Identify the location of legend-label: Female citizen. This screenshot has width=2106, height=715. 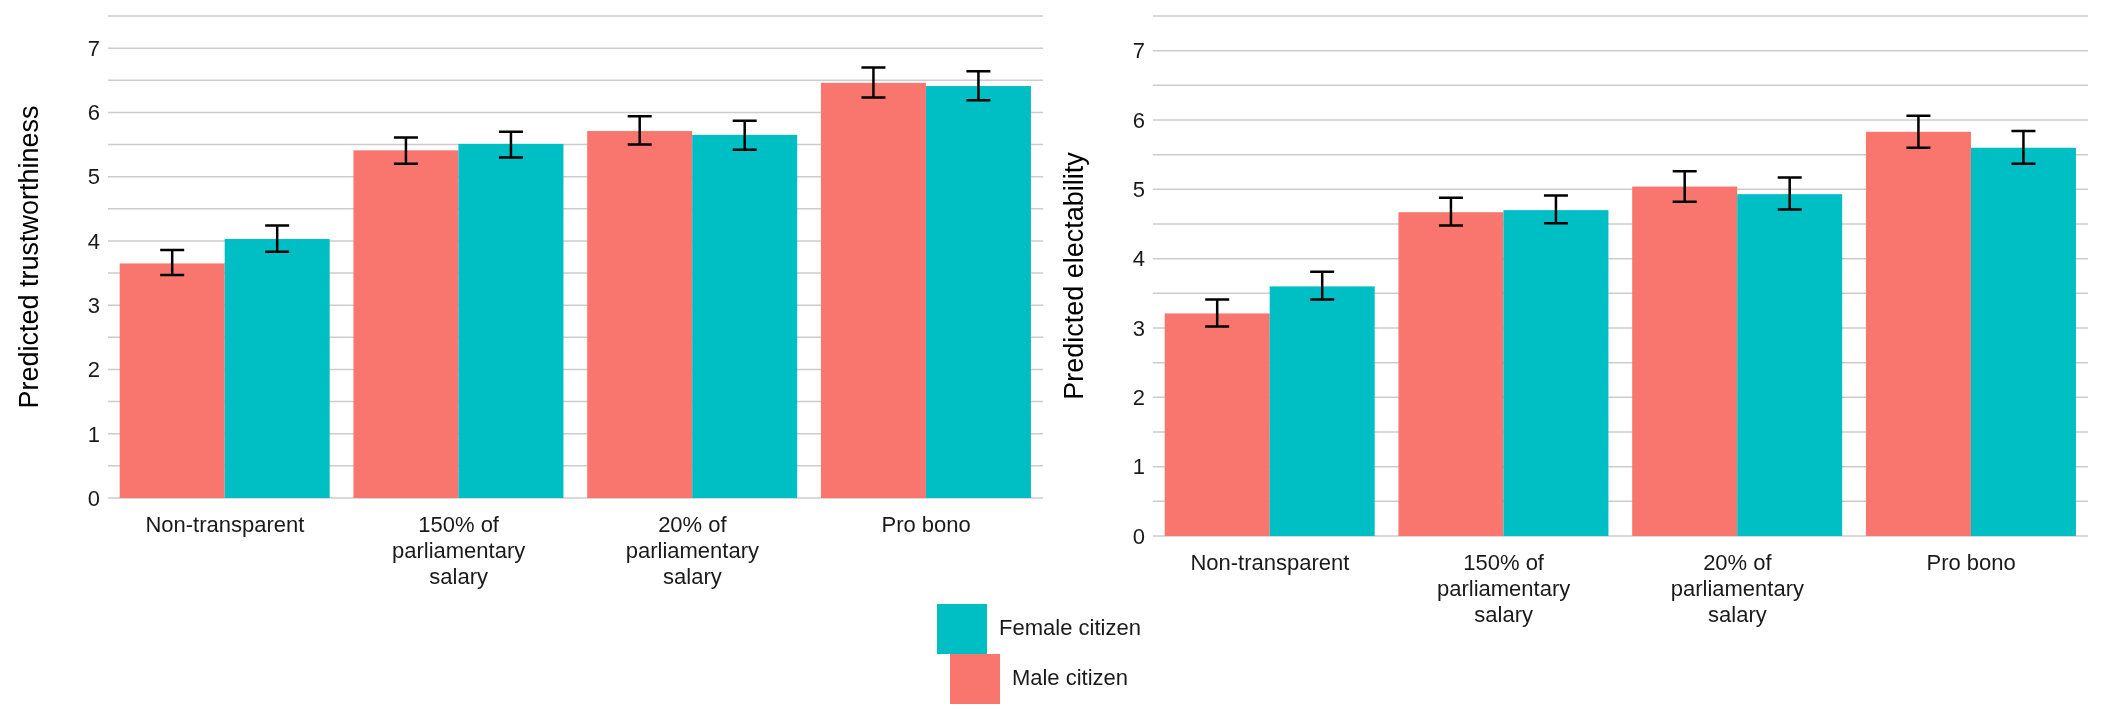
(1070, 627).